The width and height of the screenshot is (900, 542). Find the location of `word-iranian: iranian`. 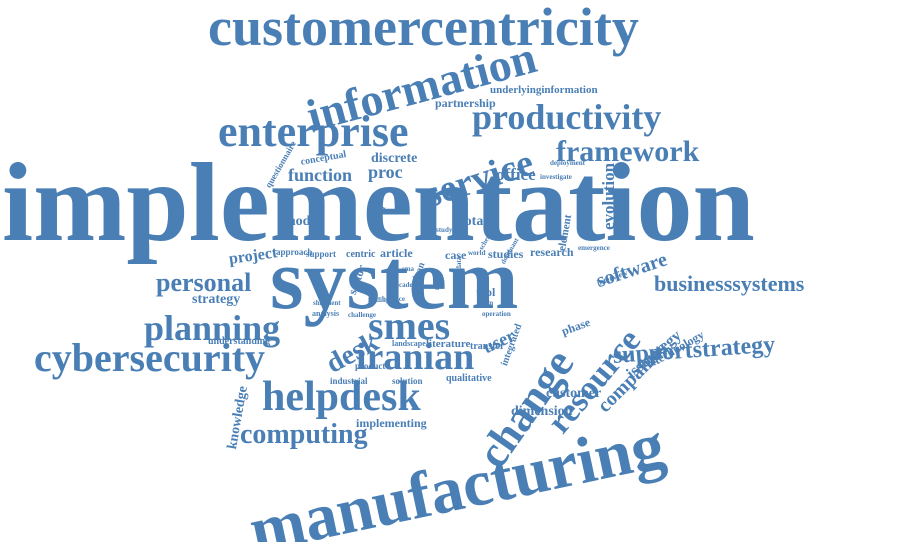

word-iranian: iranian is located at coordinates (415, 357).